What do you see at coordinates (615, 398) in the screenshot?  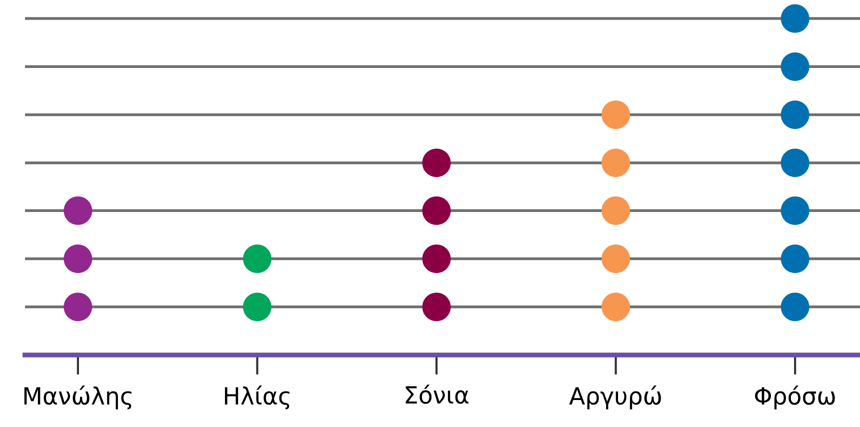 I see `x-tick-label: Αργυρώ` at bounding box center [615, 398].